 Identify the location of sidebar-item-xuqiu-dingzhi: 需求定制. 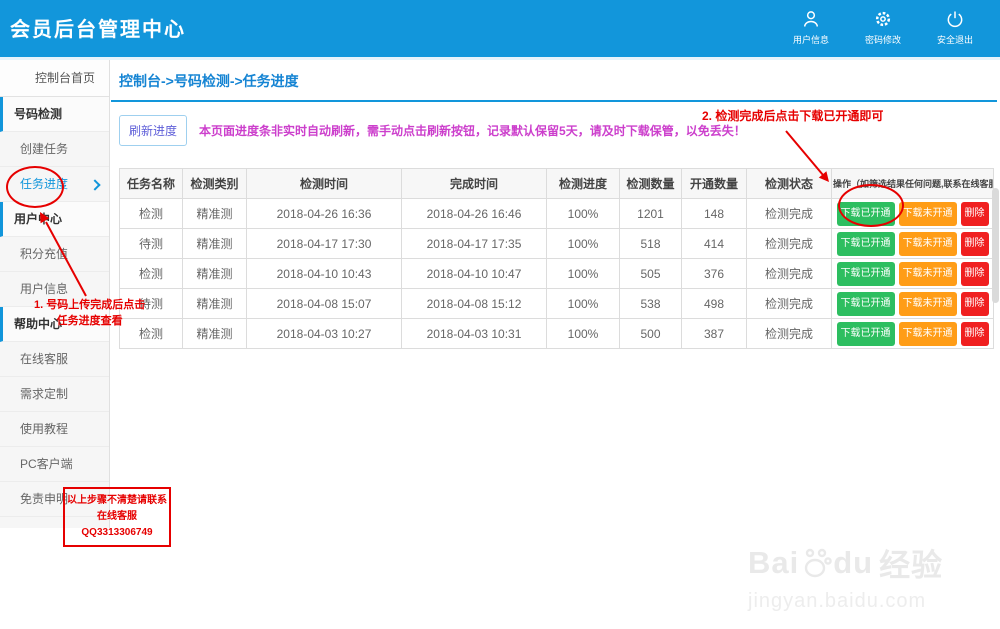
(54, 394).